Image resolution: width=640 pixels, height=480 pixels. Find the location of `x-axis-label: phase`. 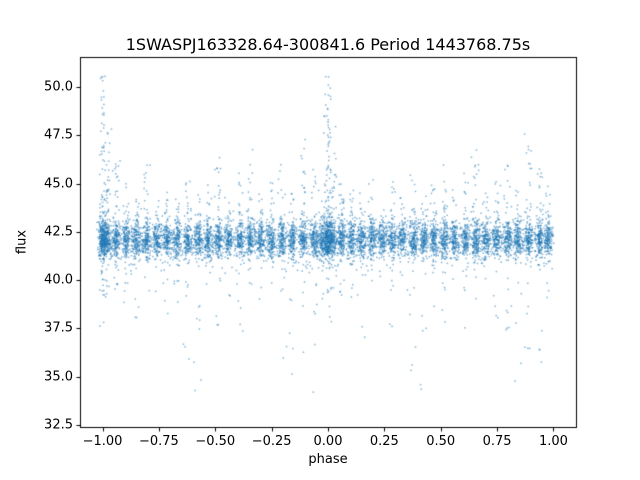

x-axis-label: phase is located at coordinates (328, 459).